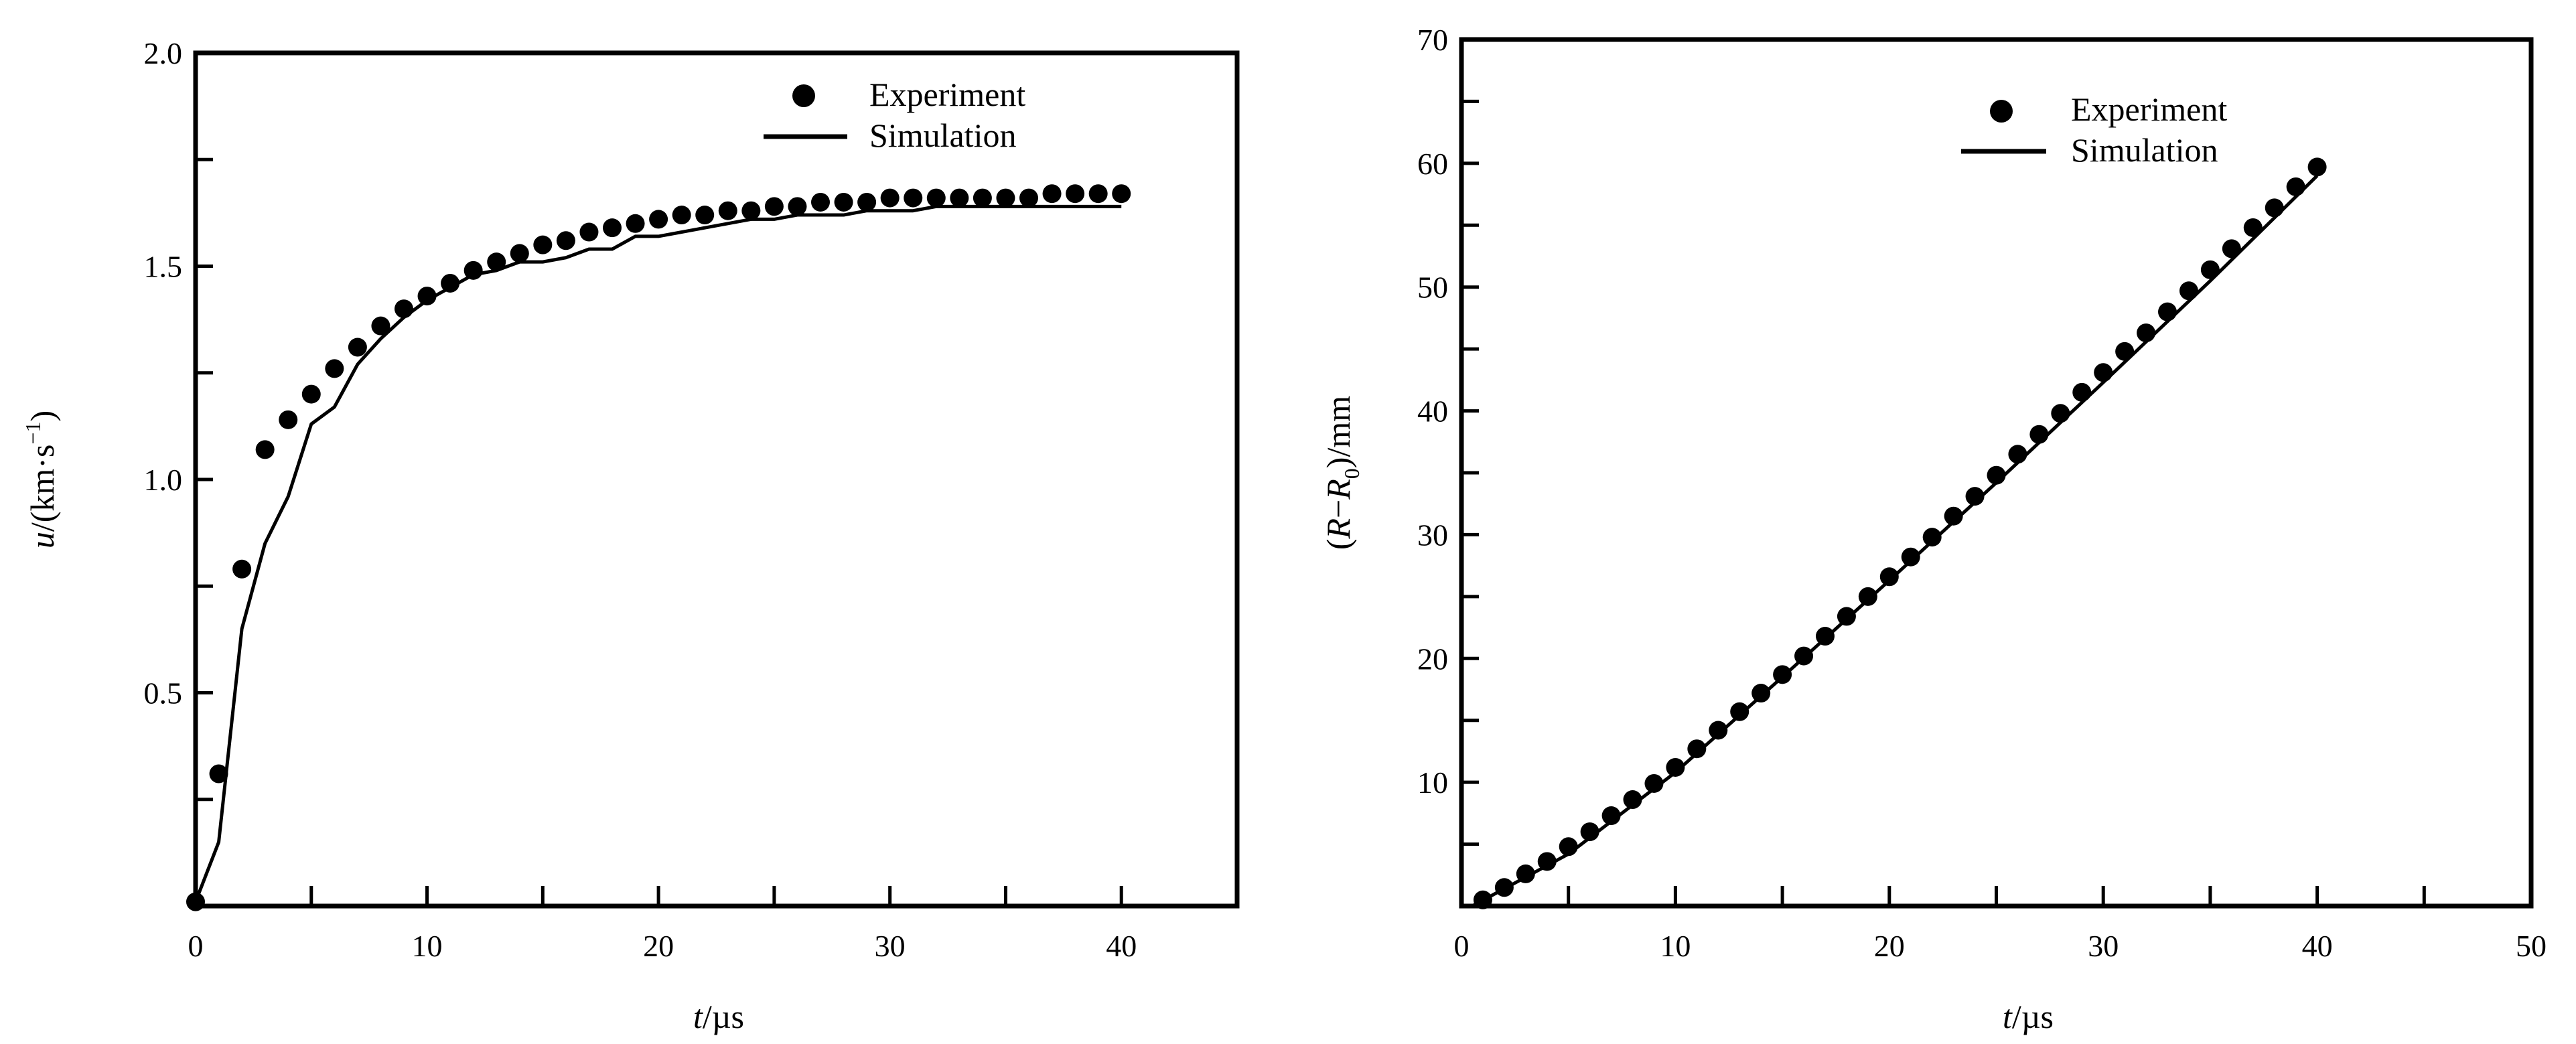 The width and height of the screenshot is (2576, 1044). What do you see at coordinates (41, 479) in the screenshot?
I see `y-axis-label: u/(km·s−1)` at bounding box center [41, 479].